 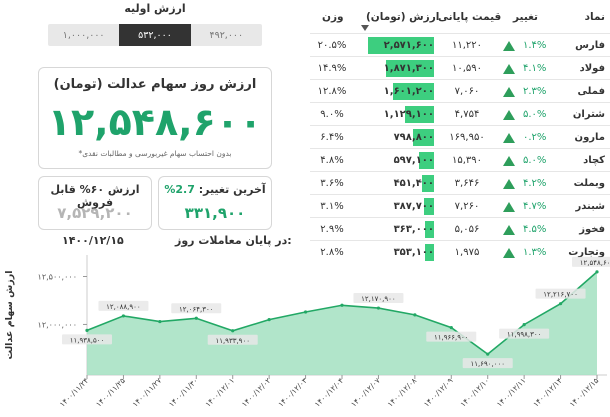 What do you see at coordinates (460, 252) in the screenshot?
I see `table-row: وتجارت ۱.۳% ۱,۹۷۵ ۳۵۳,۱۰۰ ۲.۸%` at bounding box center [460, 252].